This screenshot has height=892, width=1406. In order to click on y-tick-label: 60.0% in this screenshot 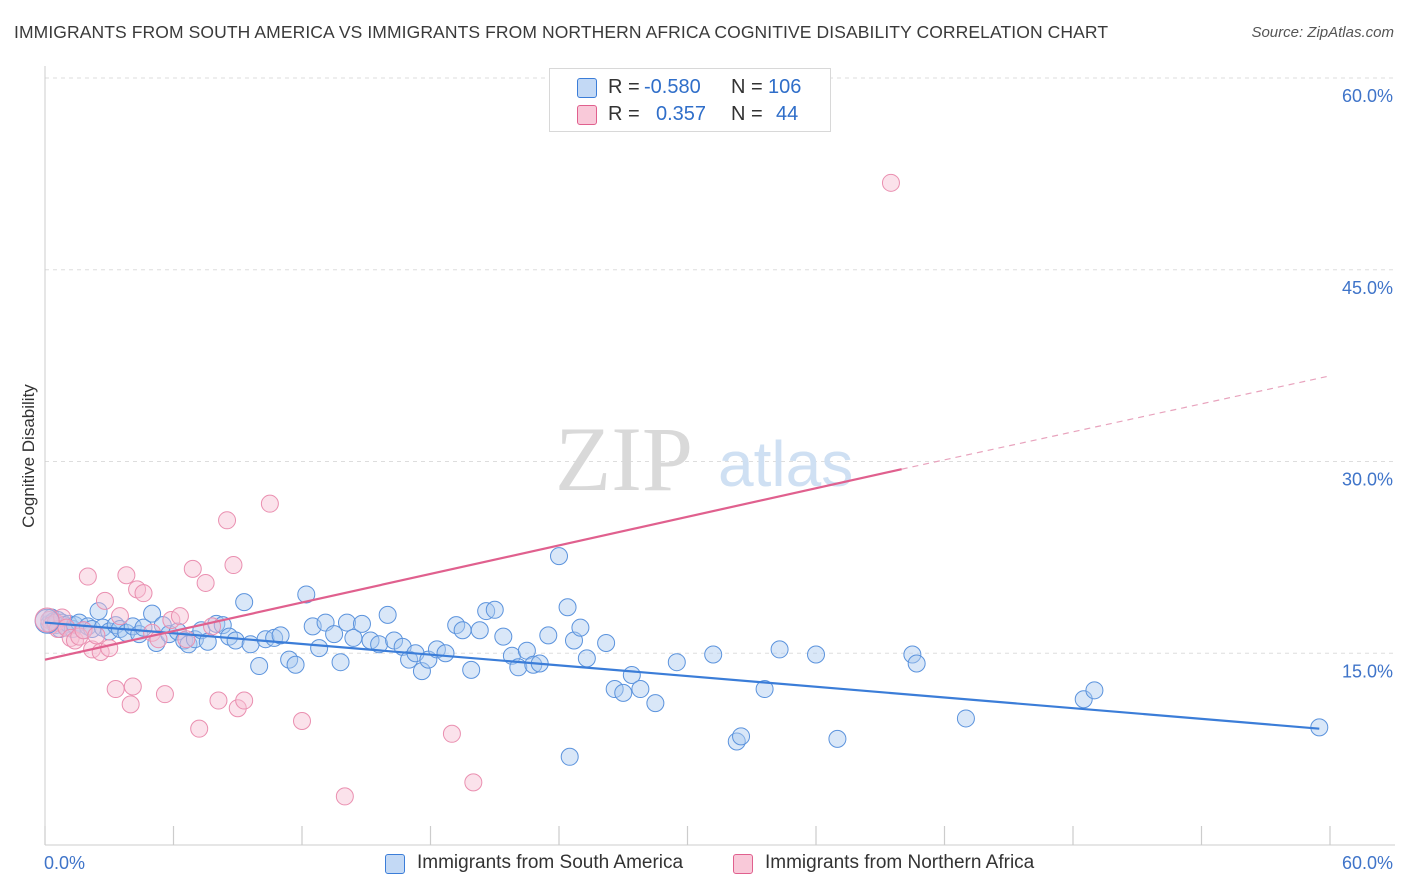, I will do `click(1367, 96)`.